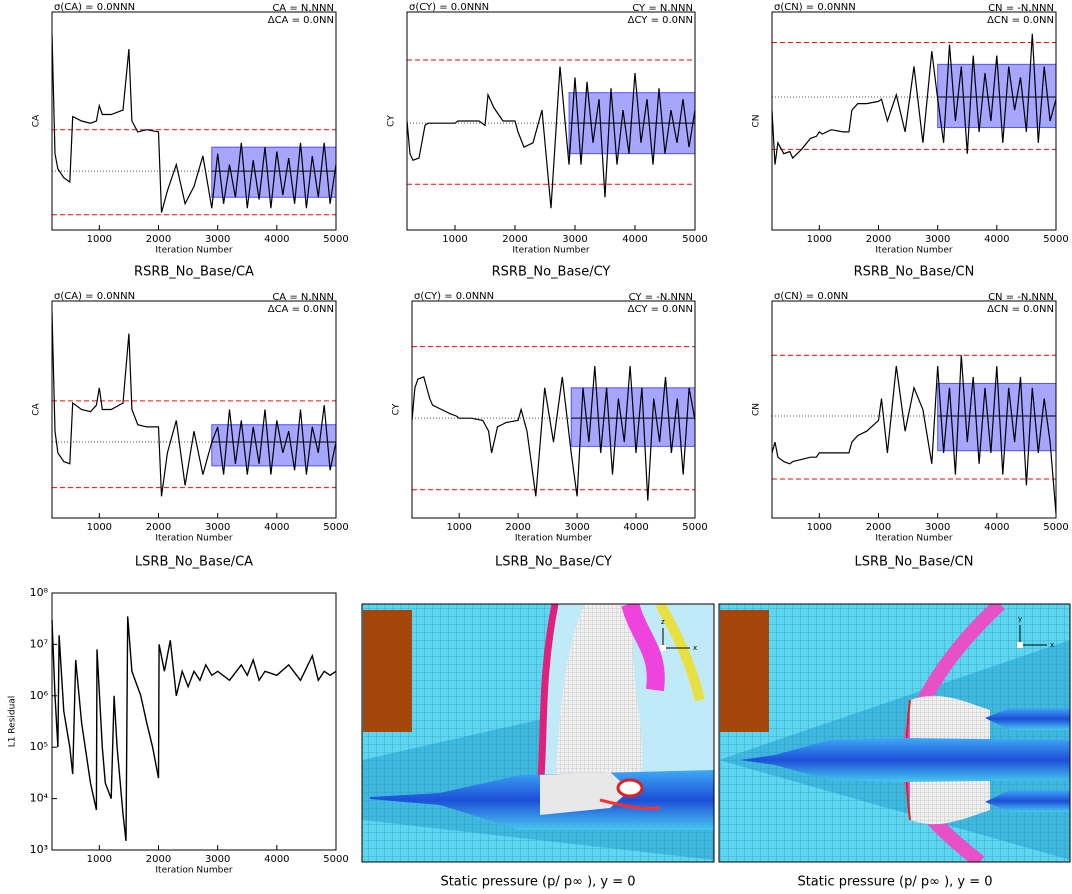 The height and width of the screenshot is (894, 1072). Describe the element at coordinates (39, 592) in the screenshot. I see `y-tick-label: 10⁸` at that location.